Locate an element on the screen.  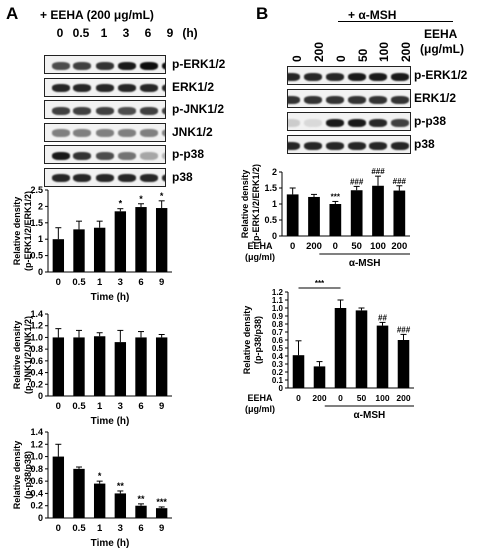
panel-b-treatment-label: + α-MSH is located at coordinates (372, 15).